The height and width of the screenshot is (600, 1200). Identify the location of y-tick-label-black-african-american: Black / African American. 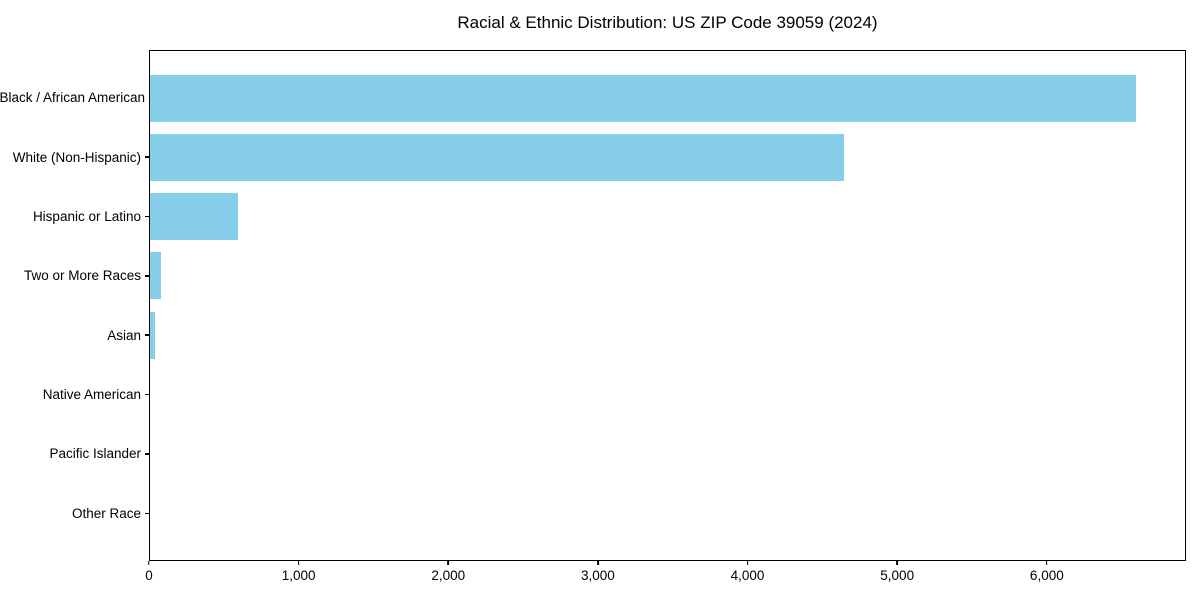
(72, 98).